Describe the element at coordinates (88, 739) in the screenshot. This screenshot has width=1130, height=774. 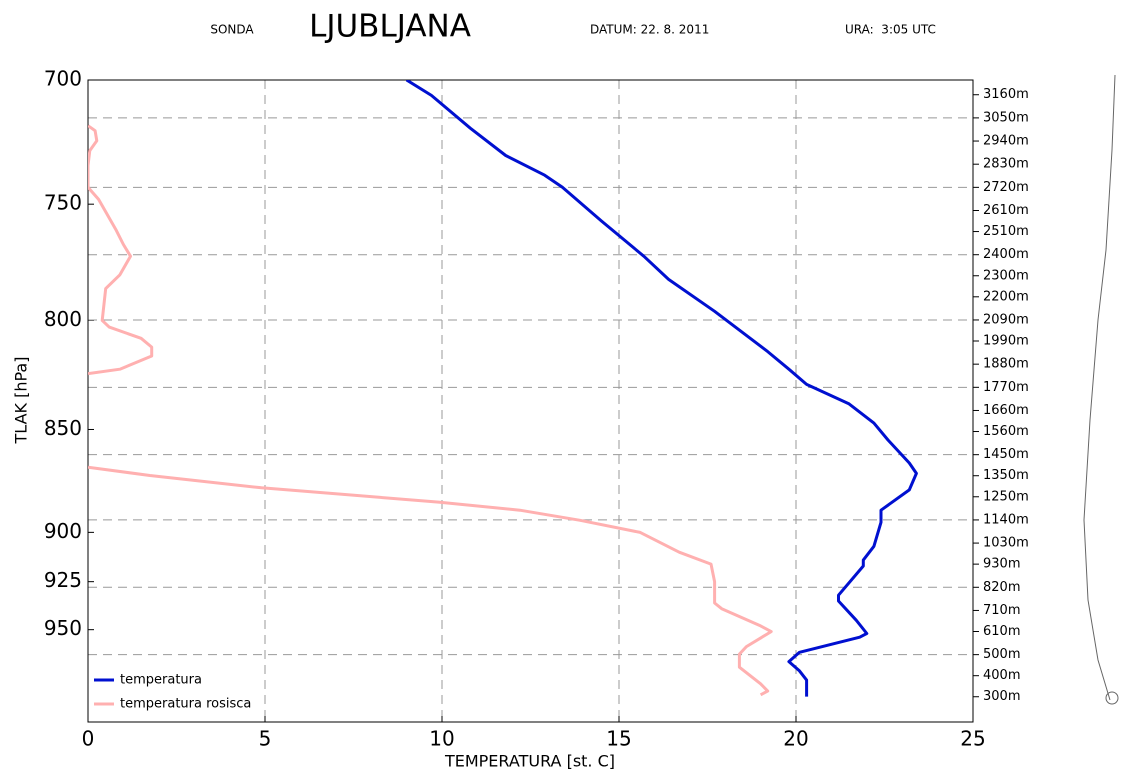
I see `x-tick-label: 0` at that location.